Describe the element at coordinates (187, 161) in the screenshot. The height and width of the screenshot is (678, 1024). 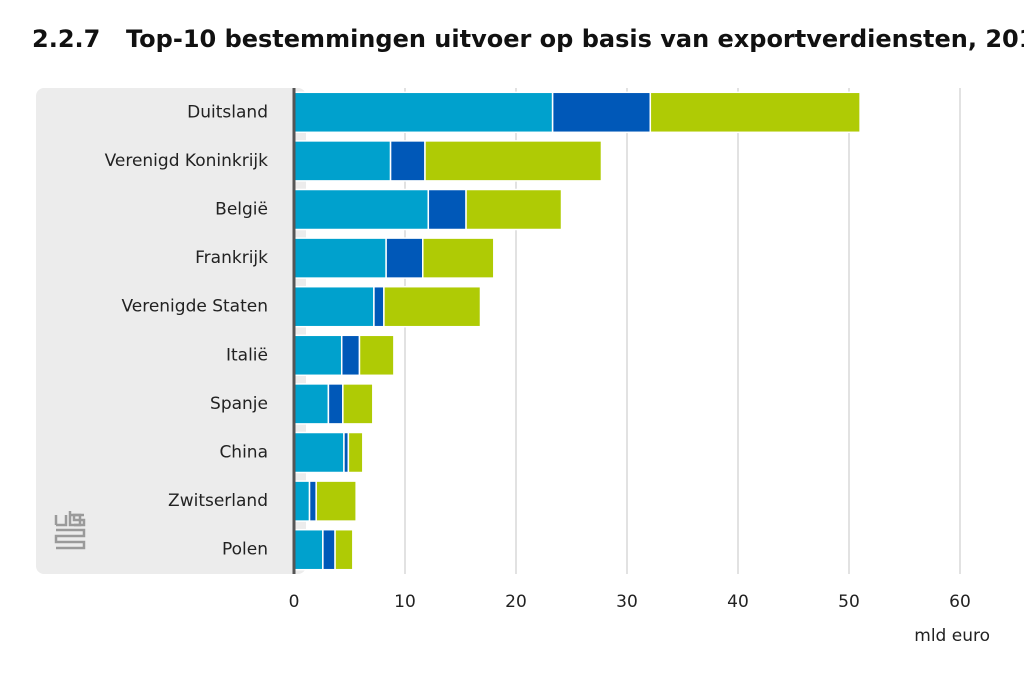
I see `y-tick-label: Verenigd Koninkrijk` at that location.